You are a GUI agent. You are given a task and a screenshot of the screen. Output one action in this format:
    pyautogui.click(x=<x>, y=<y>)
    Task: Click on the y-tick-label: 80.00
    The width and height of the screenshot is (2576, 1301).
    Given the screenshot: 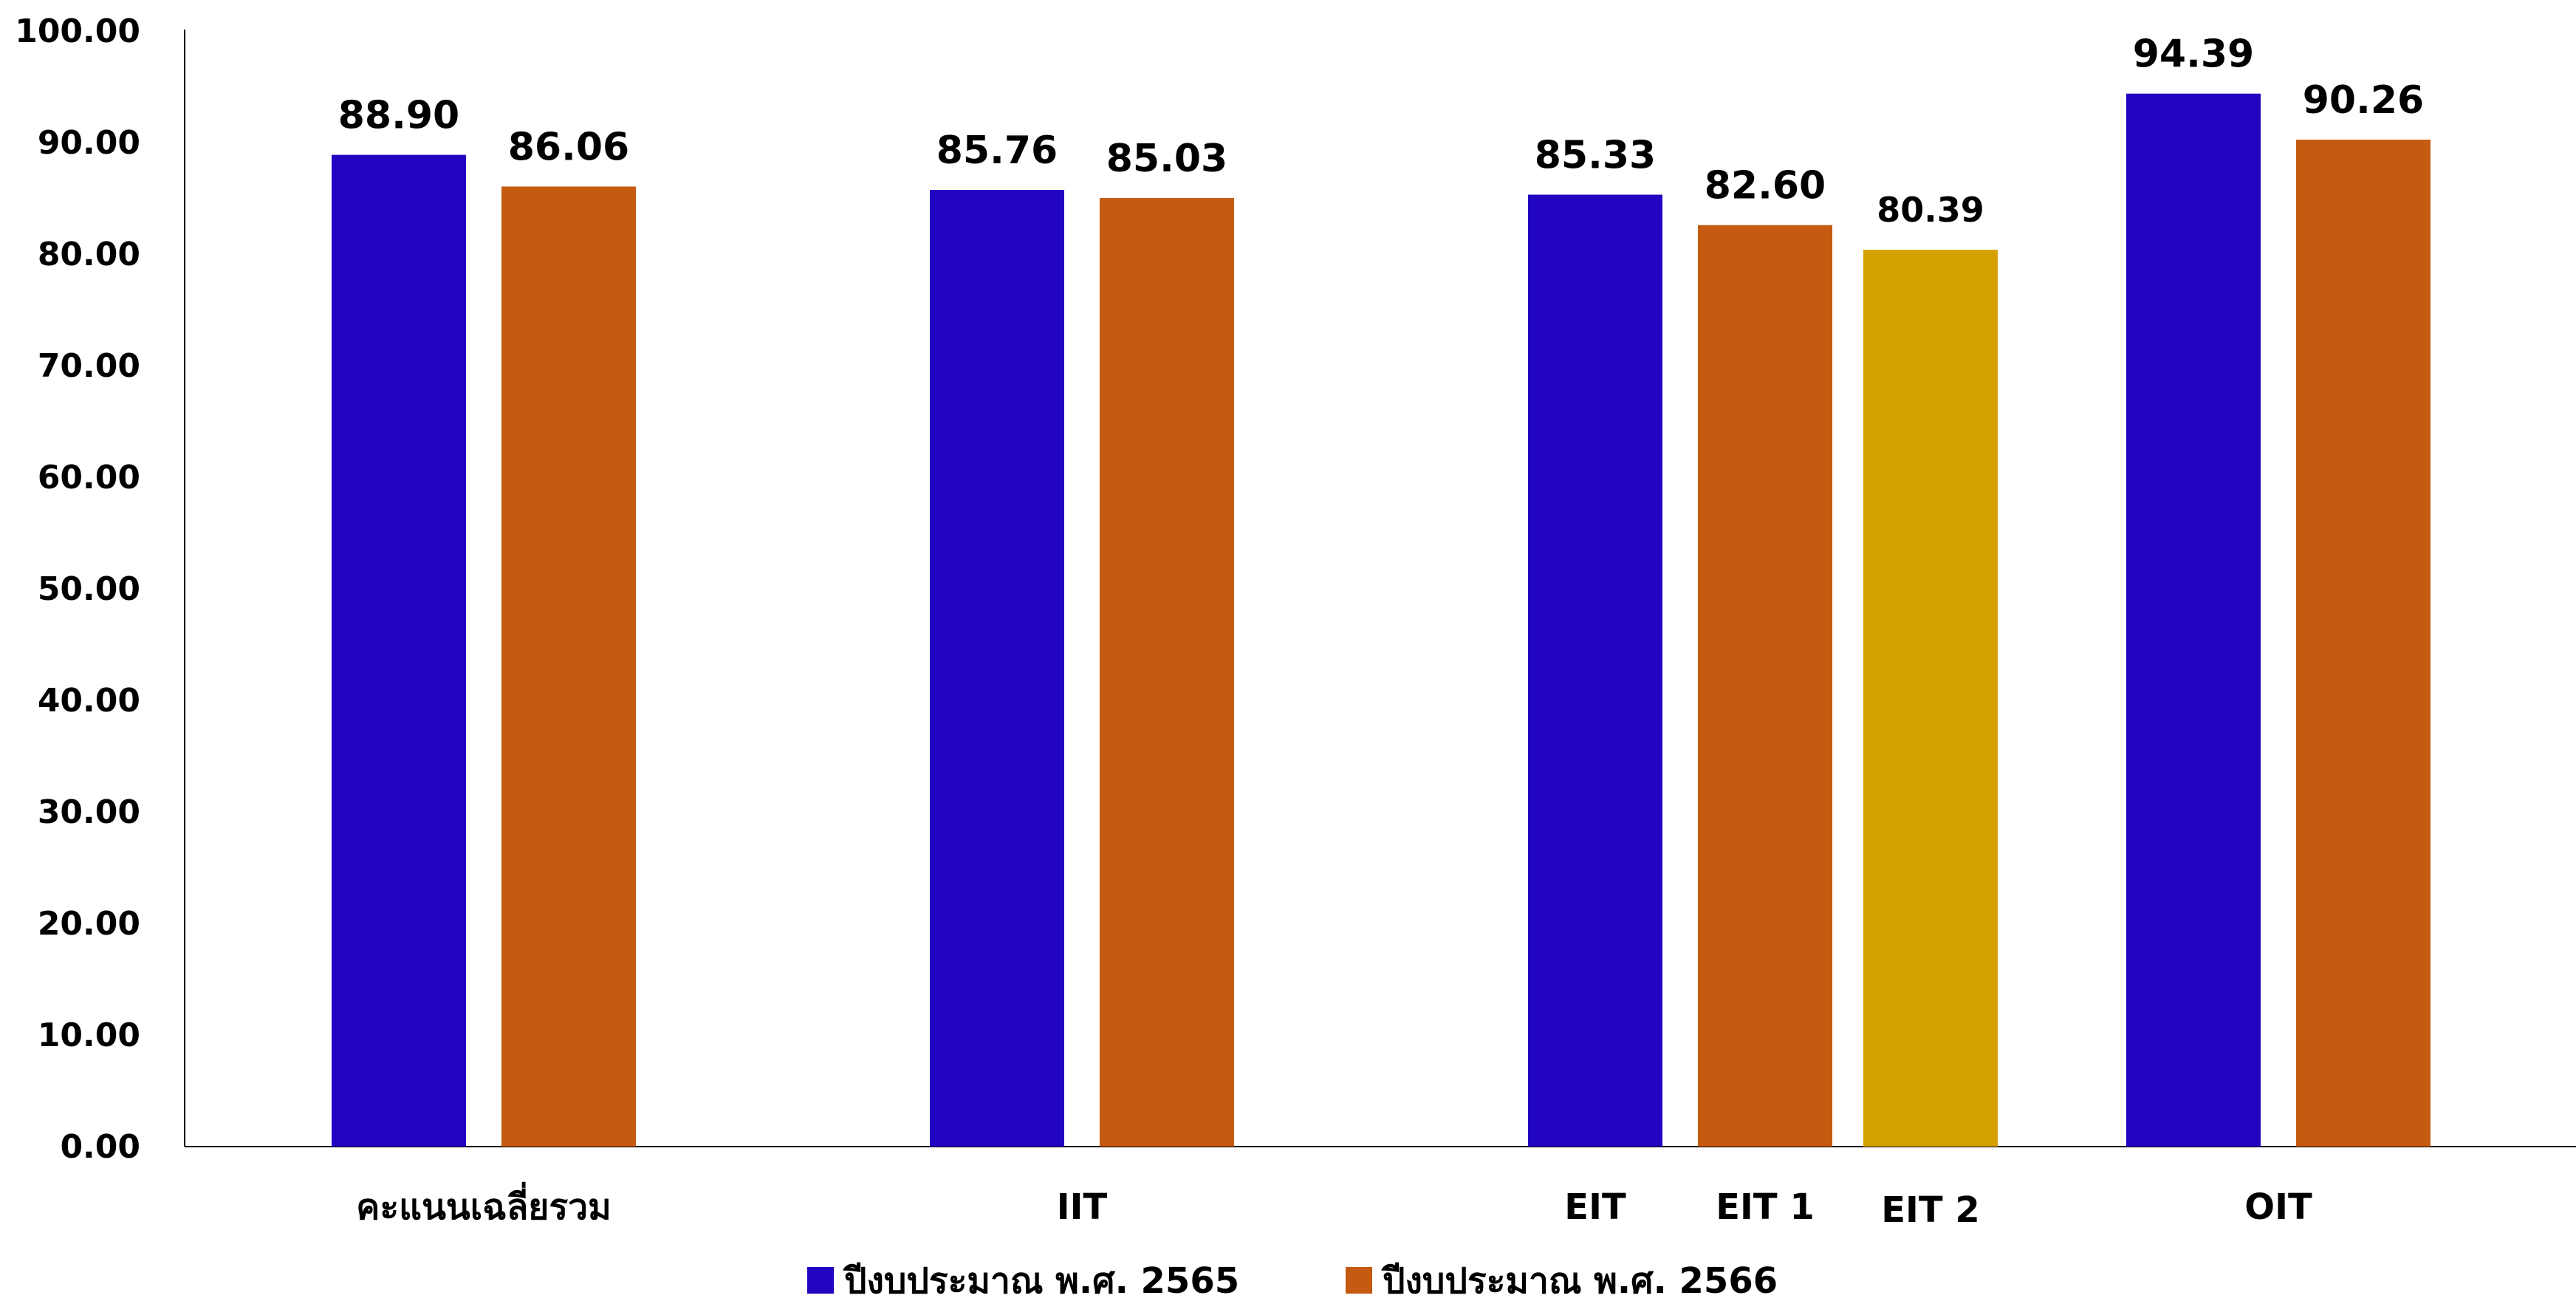 What is the action you would take?
    pyautogui.click(x=89, y=255)
    